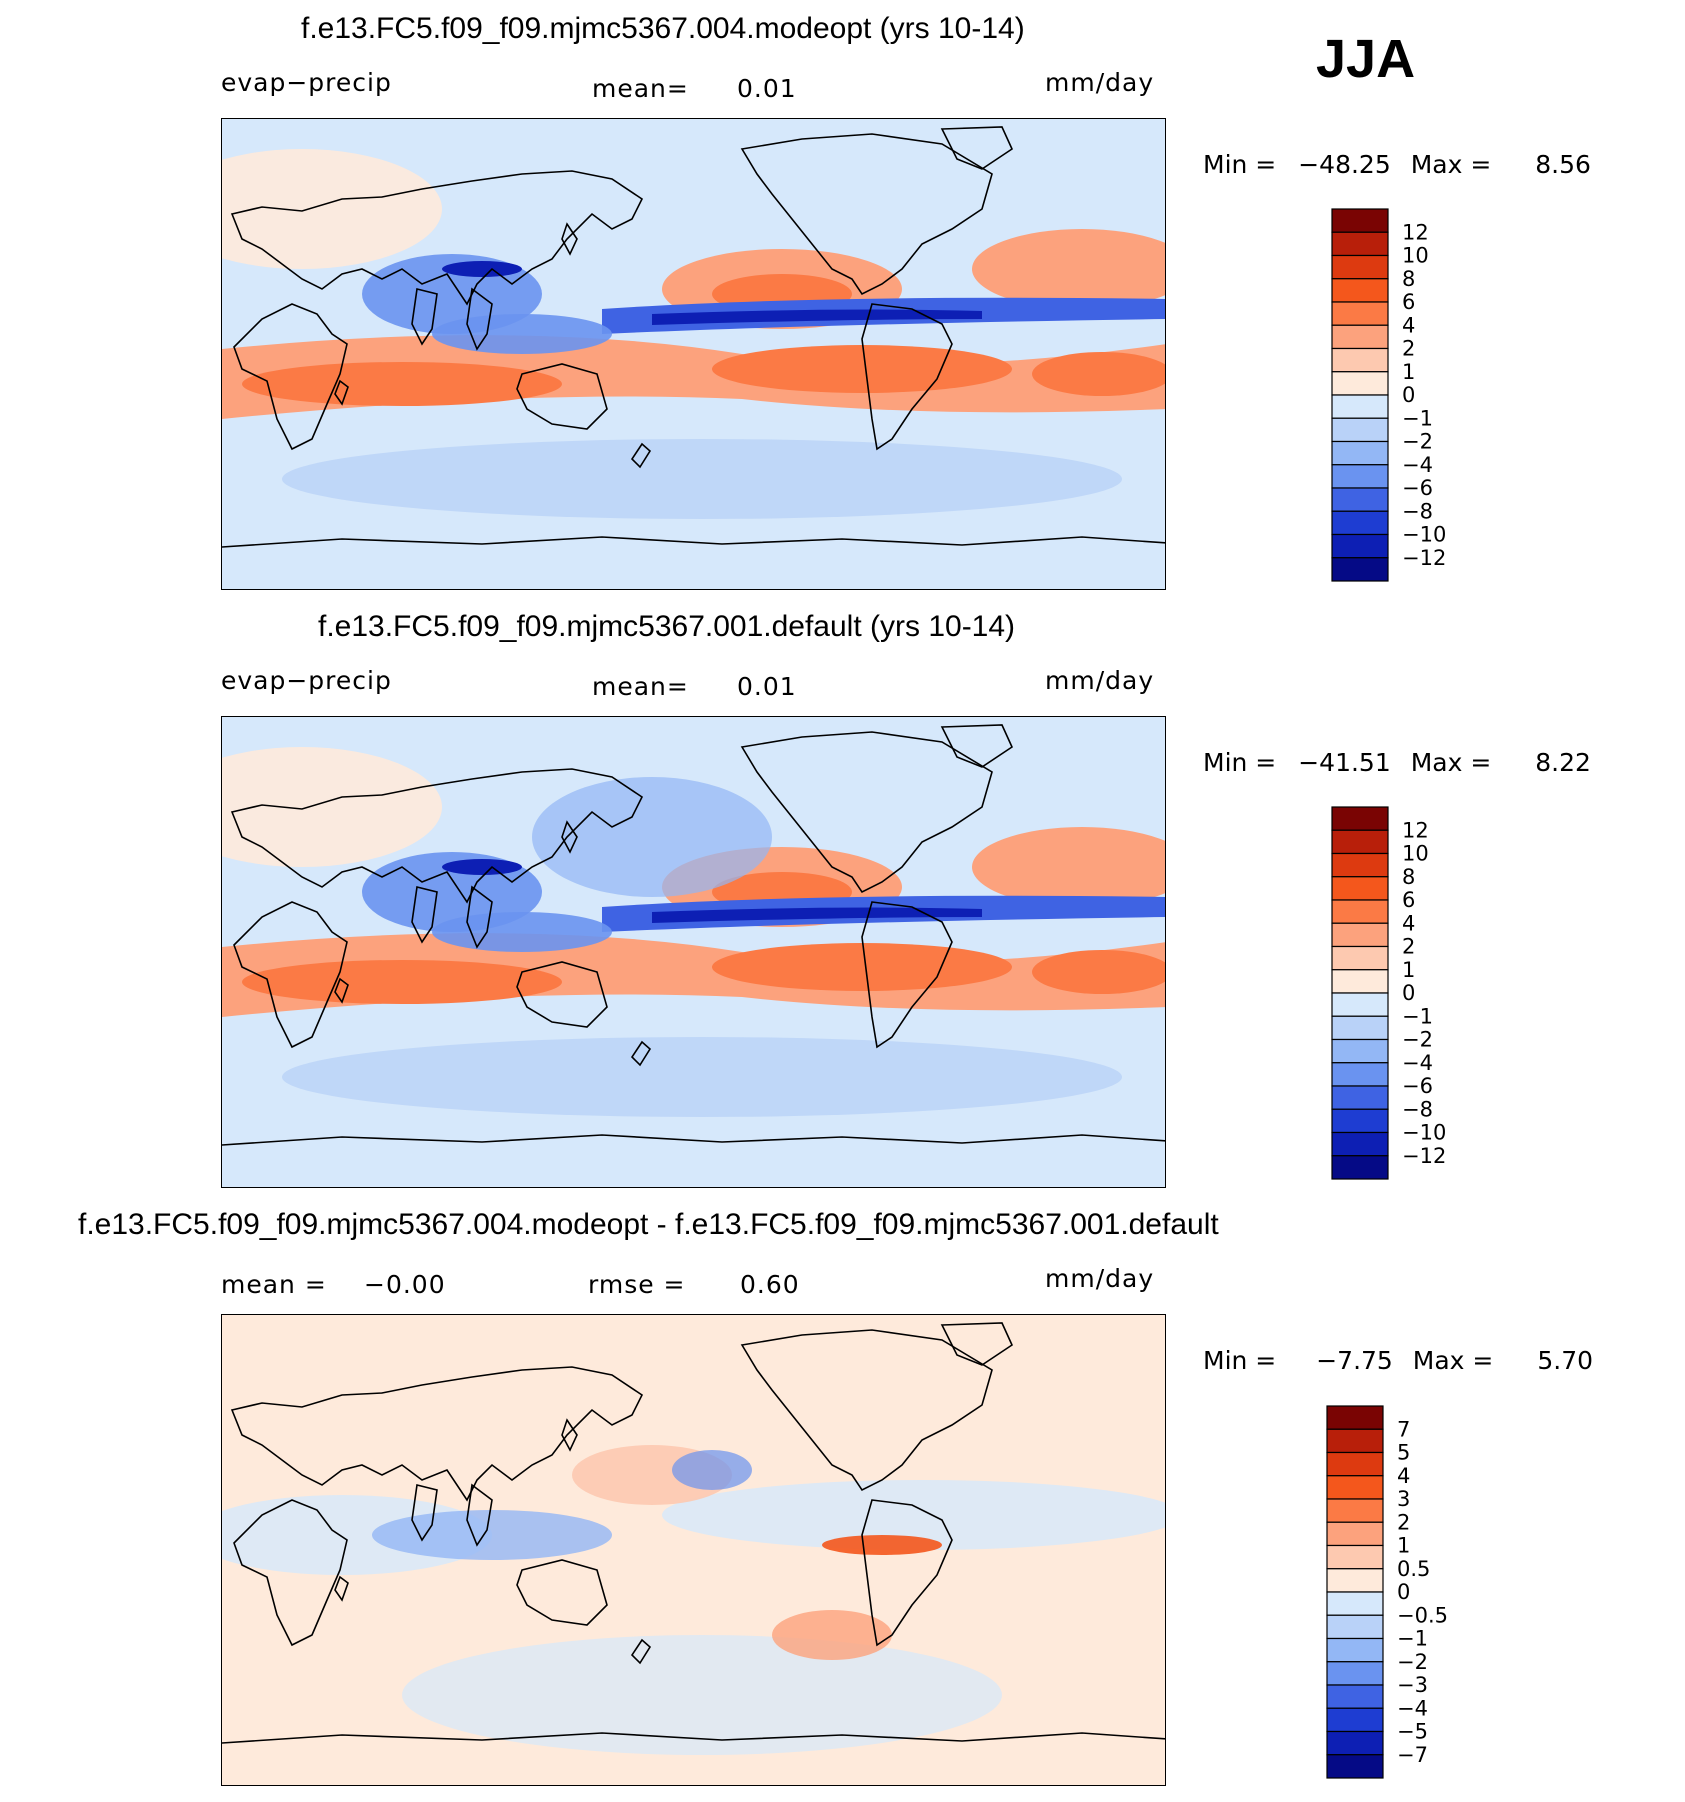 This screenshot has width=1685, height=1802. What do you see at coordinates (767, 88) in the screenshot?
I see `mean-value: 0.01` at bounding box center [767, 88].